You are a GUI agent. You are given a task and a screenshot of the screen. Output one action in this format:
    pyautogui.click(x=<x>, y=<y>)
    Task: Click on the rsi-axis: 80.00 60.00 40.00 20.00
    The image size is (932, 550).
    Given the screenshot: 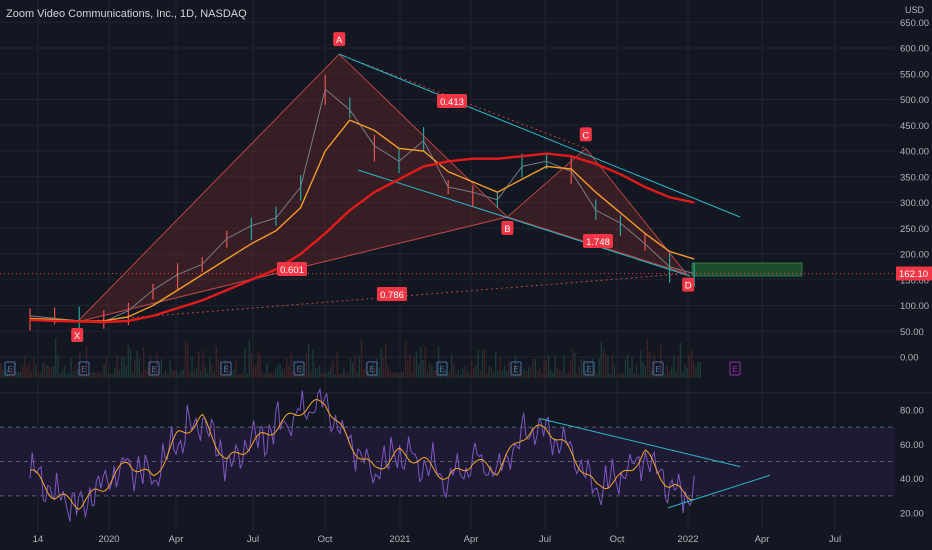 What is the action you would take?
    pyautogui.click(x=912, y=463)
    